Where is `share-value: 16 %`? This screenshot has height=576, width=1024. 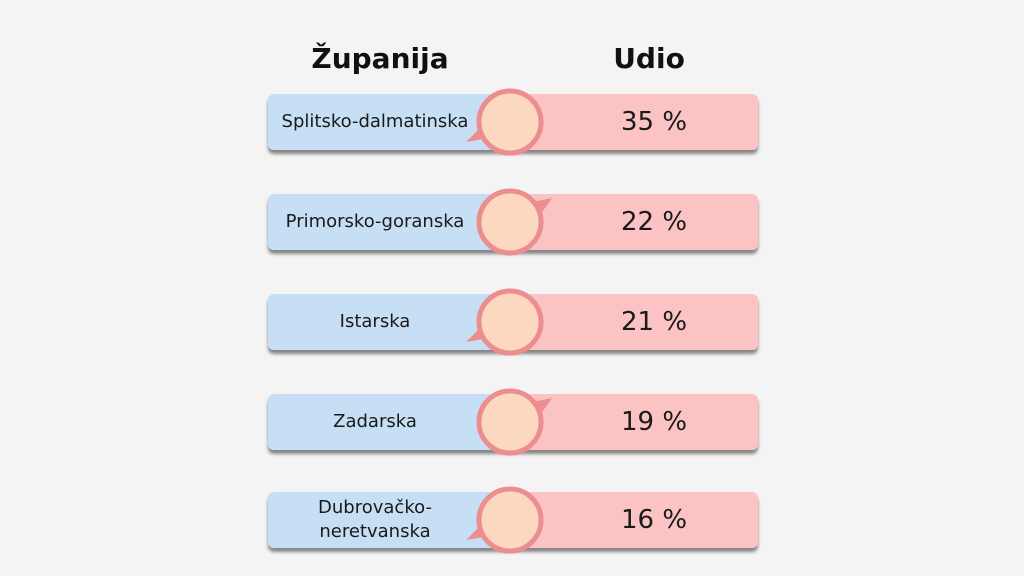 share-value: 16 % is located at coordinates (654, 520).